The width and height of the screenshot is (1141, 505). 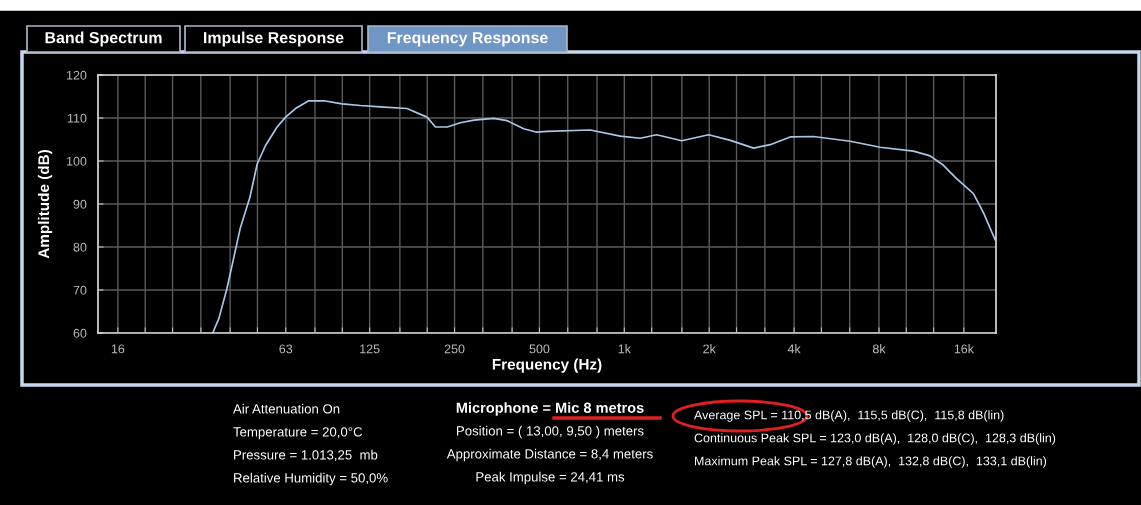 What do you see at coordinates (80, 204) in the screenshot?
I see `y-tick-label: 90` at bounding box center [80, 204].